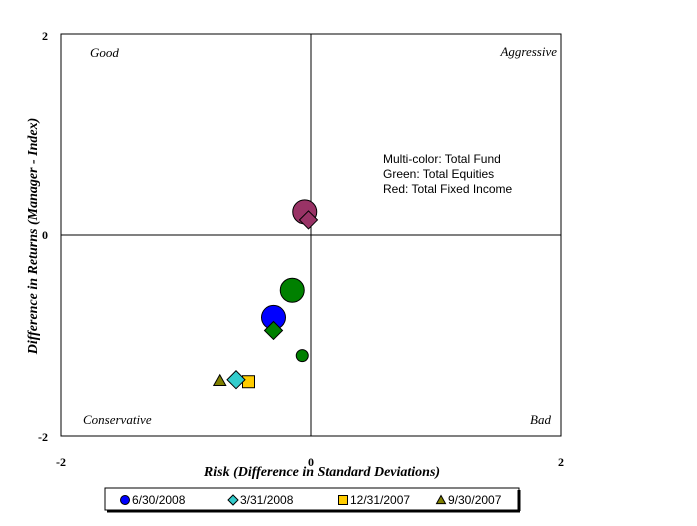 Image resolution: width=697 pixels, height=526 pixels. What do you see at coordinates (343, 500) in the screenshot?
I see `legend-marker-square` at bounding box center [343, 500].